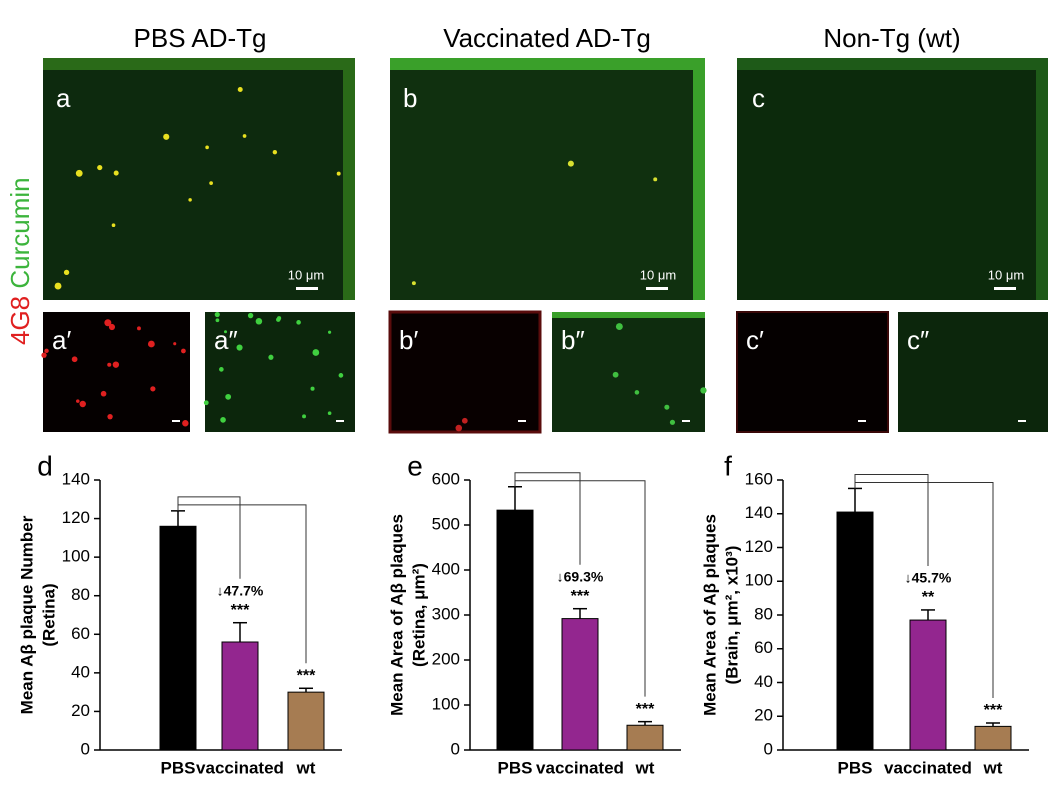 Image resolution: width=1050 pixels, height=786 pixels. Describe the element at coordinates (731, 615) in the screenshot. I see `y-axis-label: (Brain, μm², x10³)` at that location.